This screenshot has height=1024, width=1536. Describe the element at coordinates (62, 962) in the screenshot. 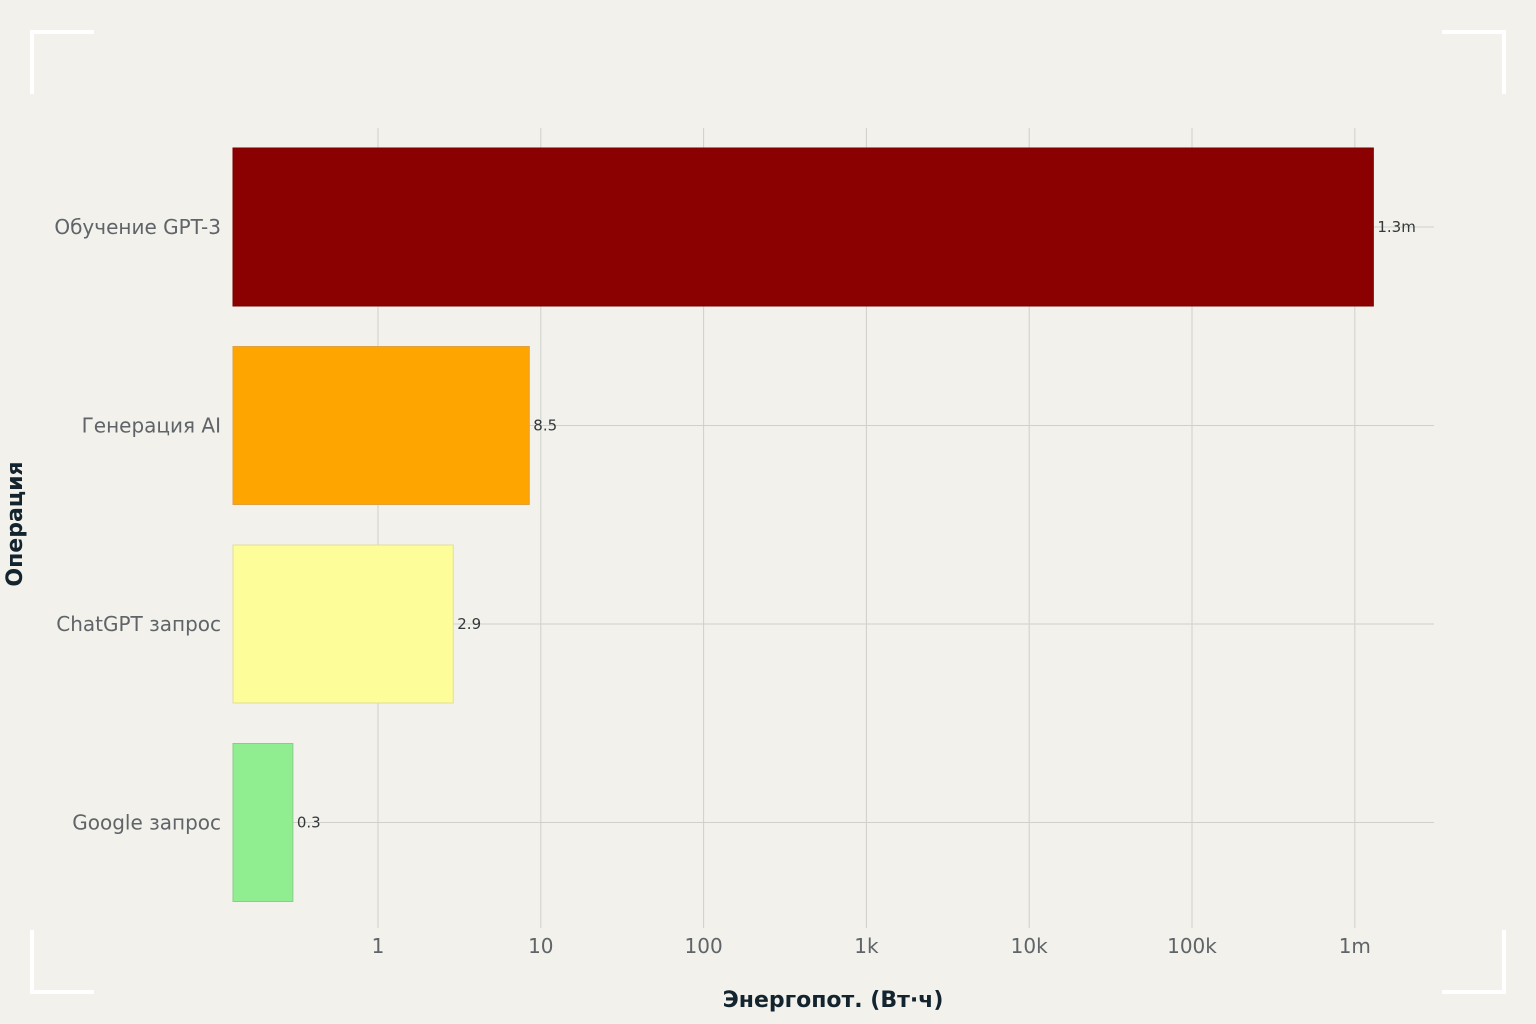

I see `frame-corner-bottom-left` at that location.